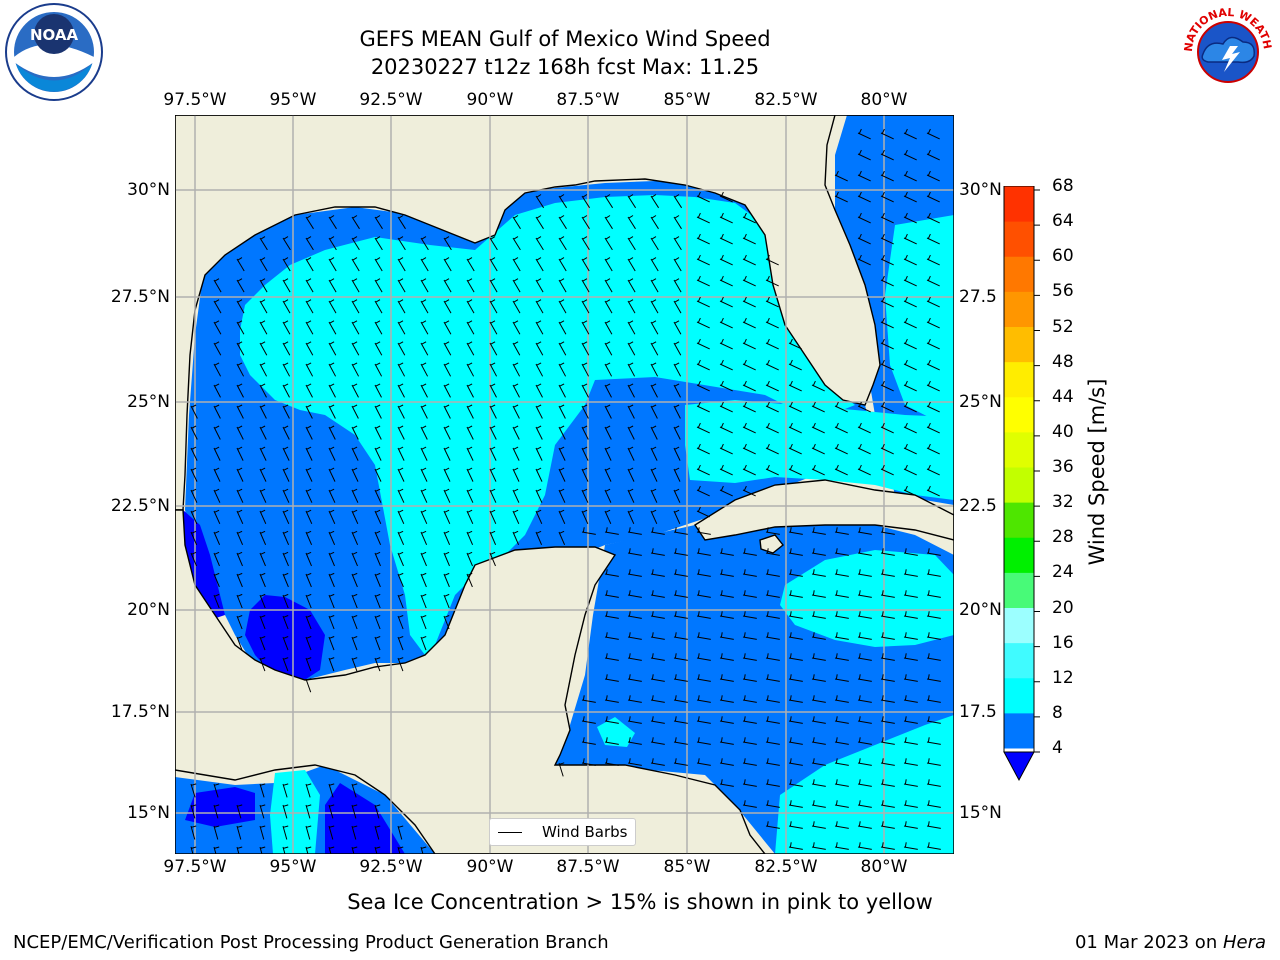 The image size is (1280, 960). Describe the element at coordinates (687, 100) in the screenshot. I see `lon-tick-top: 85°W` at that location.